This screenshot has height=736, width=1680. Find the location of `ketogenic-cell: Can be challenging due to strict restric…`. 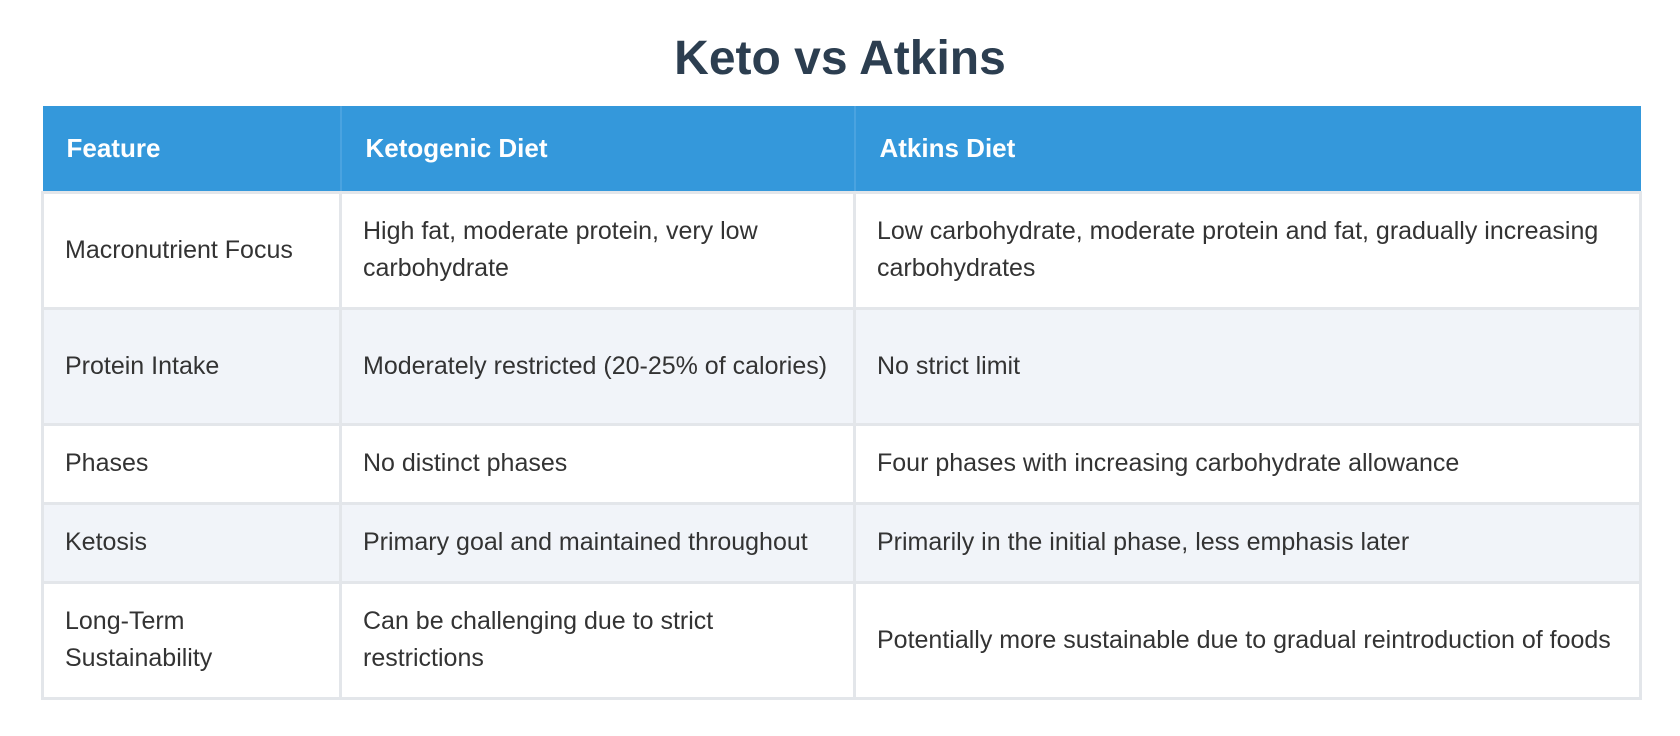

ketogenic-cell: Can be challenging due to strict restric… is located at coordinates (597, 640).